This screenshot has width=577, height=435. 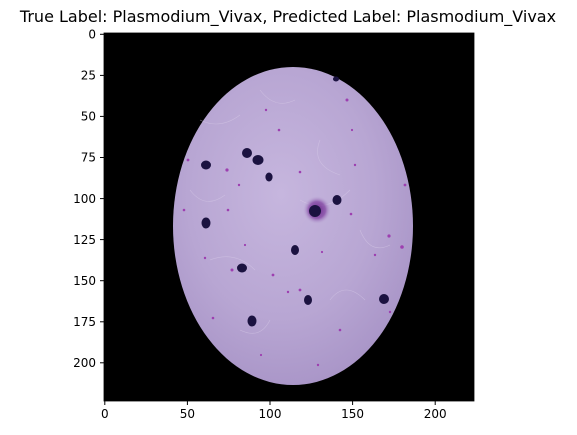 What do you see at coordinates (84, 199) in the screenshot?
I see `y-tick-label: 100` at bounding box center [84, 199].